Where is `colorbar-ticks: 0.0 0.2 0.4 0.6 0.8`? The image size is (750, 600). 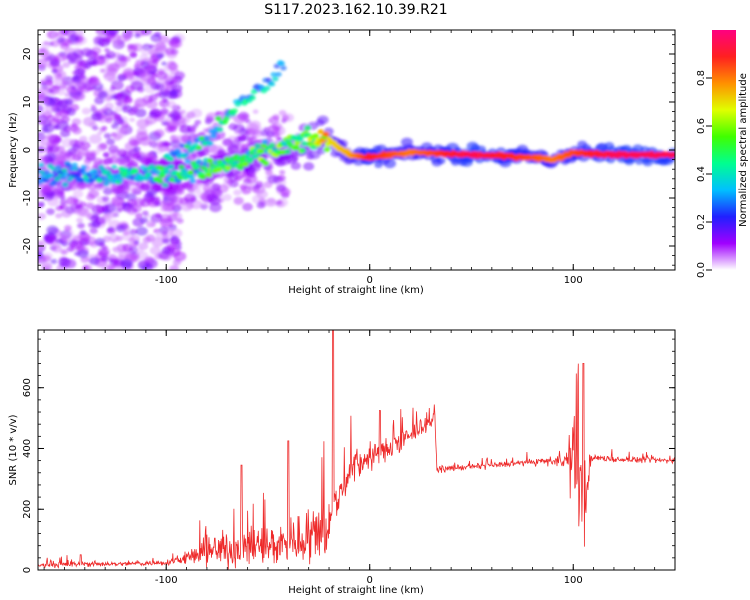 colorbar-ticks: 0.0 0.2 0.4 0.6 0.8 is located at coordinates (704, 174).